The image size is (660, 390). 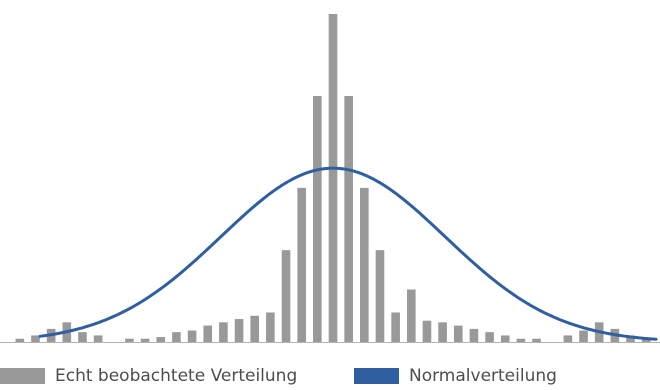 I want to click on legend-label-normal: Normalverteilung, so click(x=483, y=376).